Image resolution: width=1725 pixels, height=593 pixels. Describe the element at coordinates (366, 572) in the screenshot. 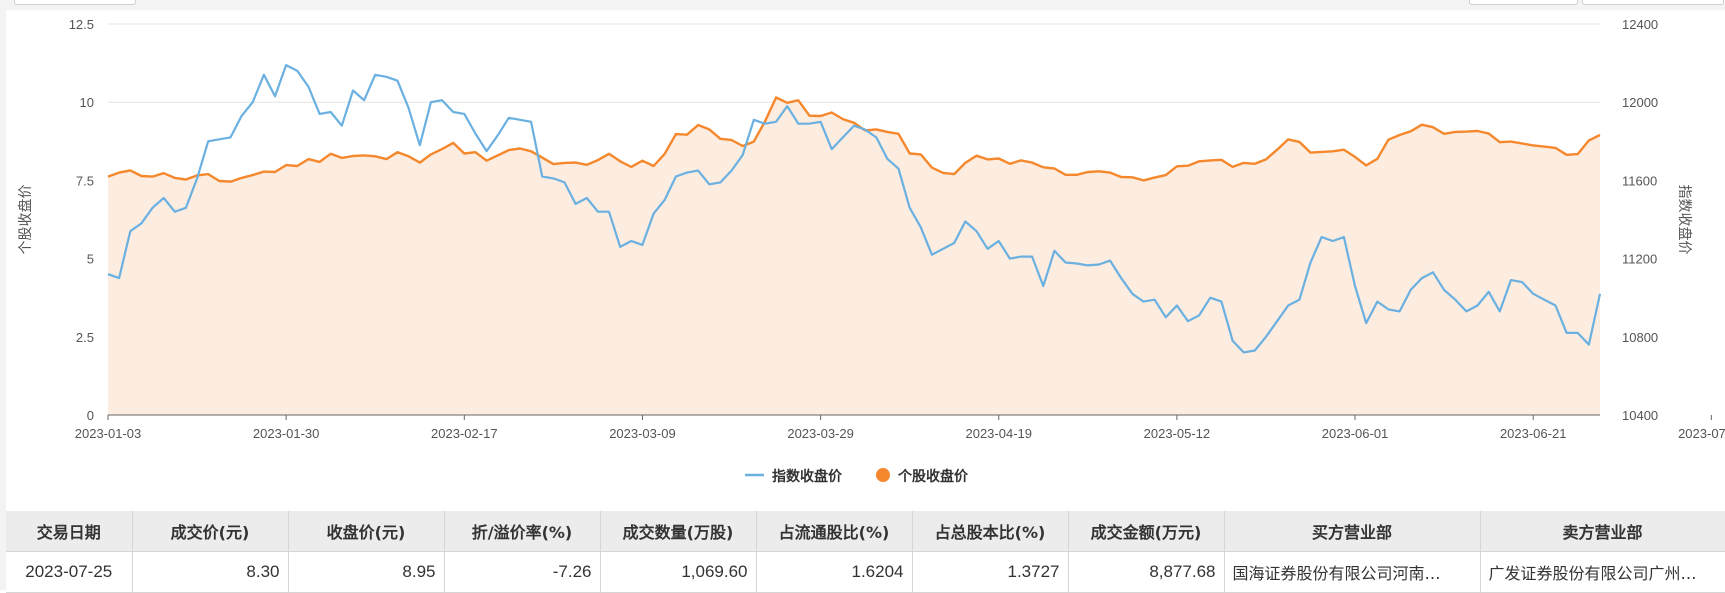

I see `cell-close-price: 8.95` at that location.